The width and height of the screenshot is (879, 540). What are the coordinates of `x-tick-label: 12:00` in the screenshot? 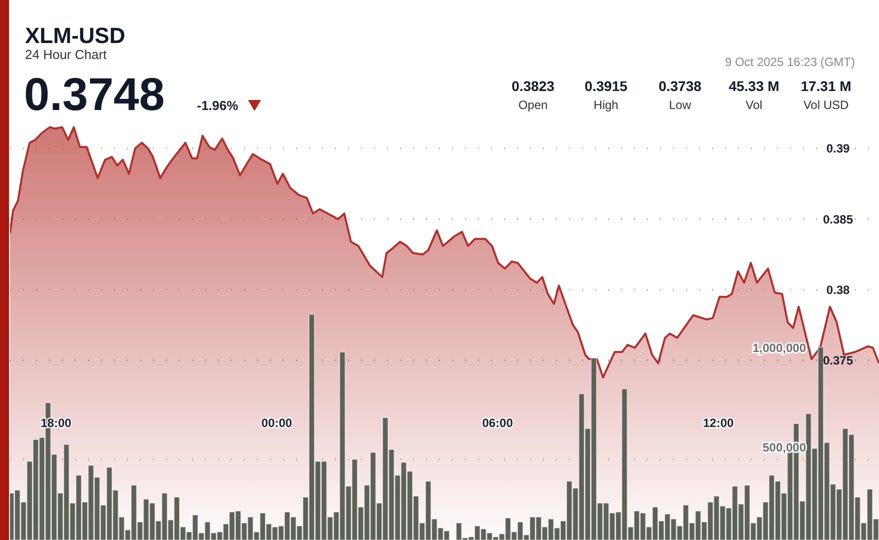 It's located at (718, 423).